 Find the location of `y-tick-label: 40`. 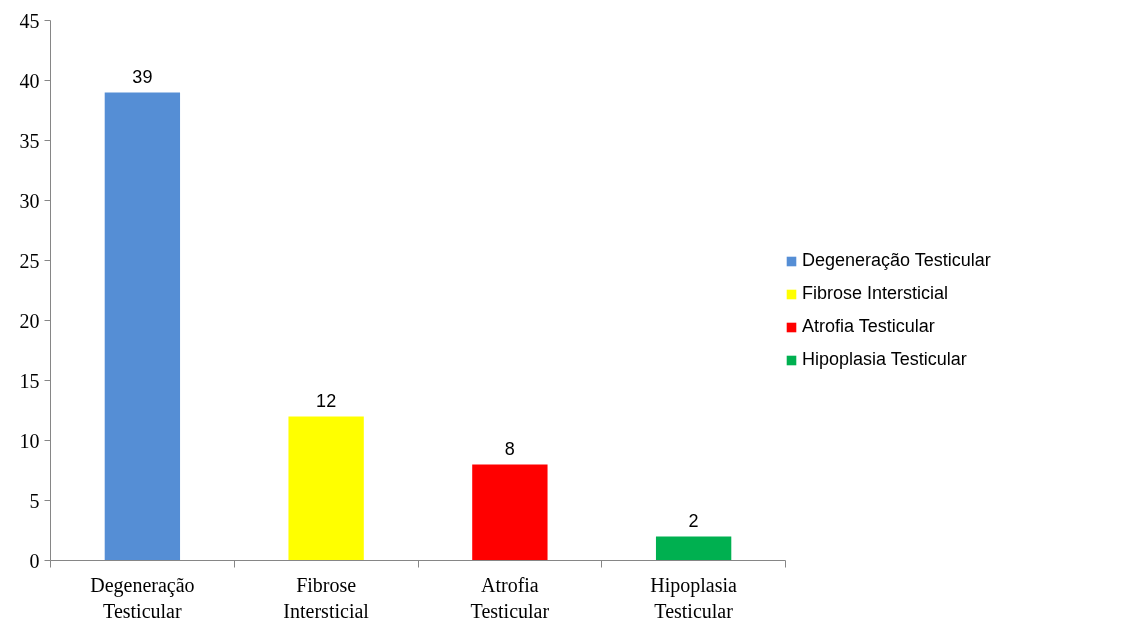

y-tick-label: 40 is located at coordinates (29, 80).